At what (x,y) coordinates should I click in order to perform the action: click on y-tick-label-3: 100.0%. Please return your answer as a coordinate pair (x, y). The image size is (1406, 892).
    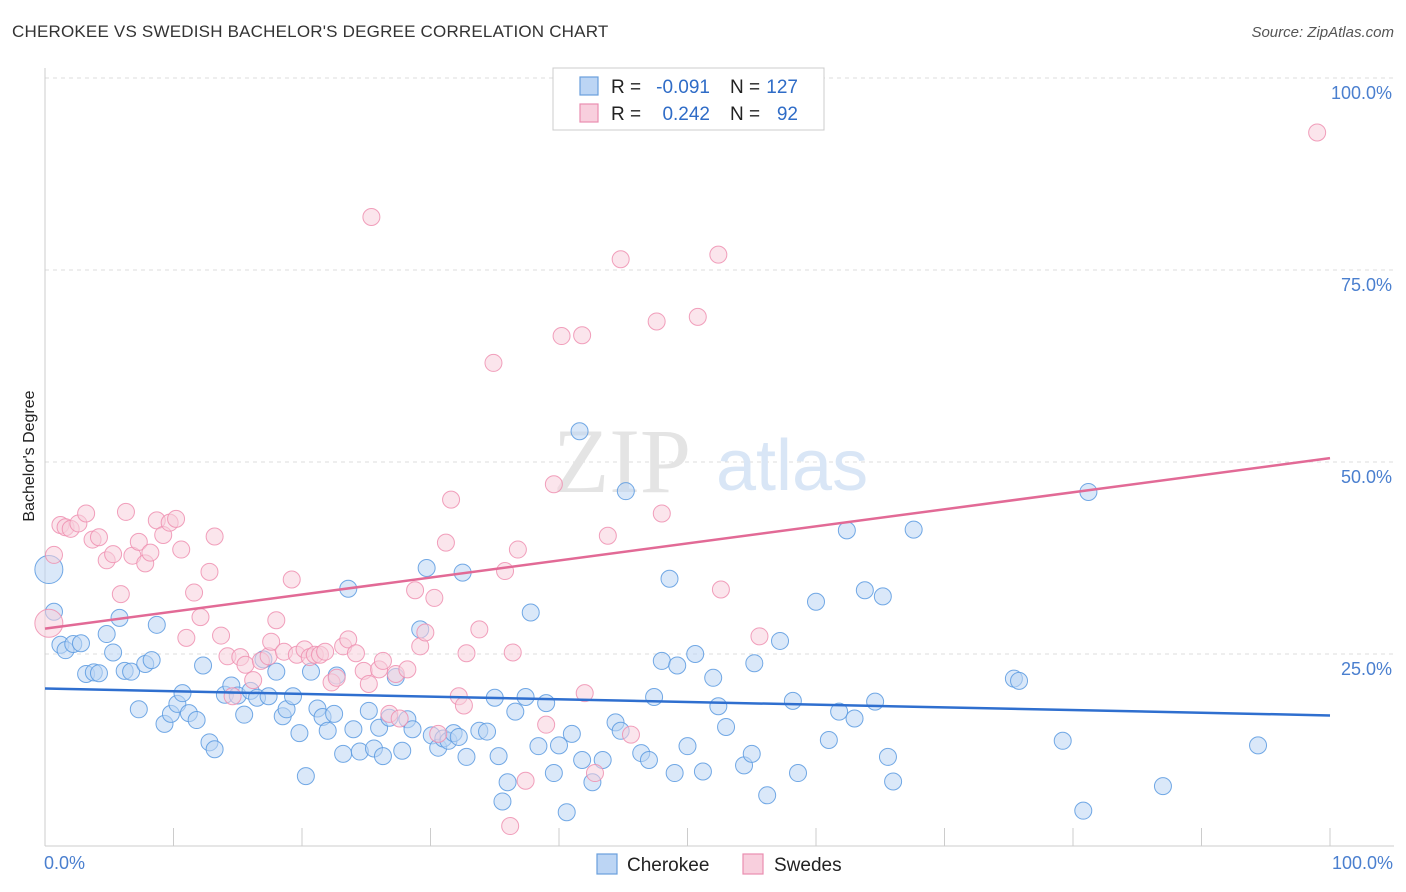
    Looking at the image, I should click on (1361, 93).